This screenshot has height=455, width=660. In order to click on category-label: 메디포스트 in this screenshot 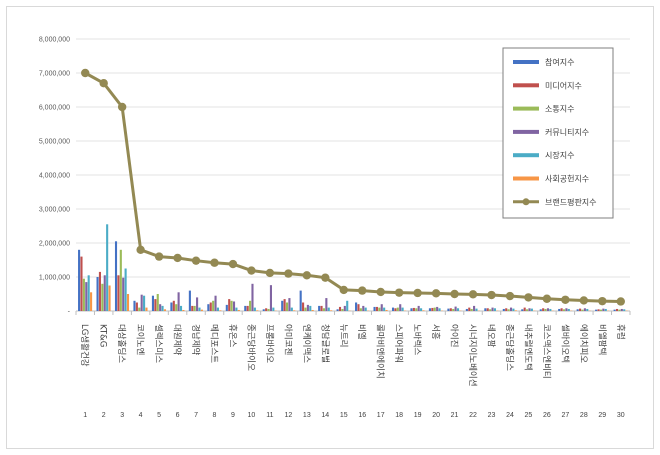, I will do `click(214, 343)`.